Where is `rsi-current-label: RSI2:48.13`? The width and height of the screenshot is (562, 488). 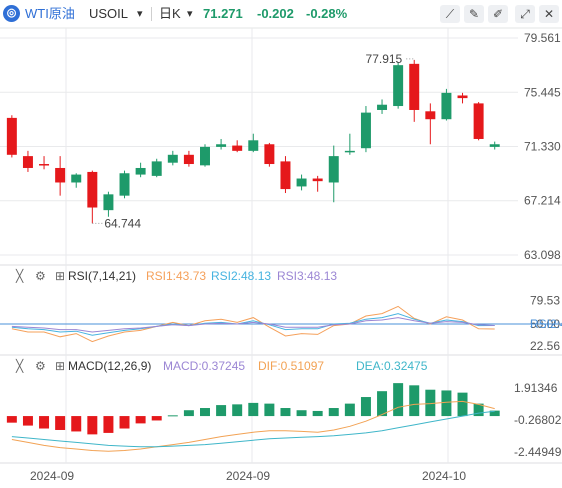
rsi-current-label: RSI2:48.13 is located at coordinates (546, 324).